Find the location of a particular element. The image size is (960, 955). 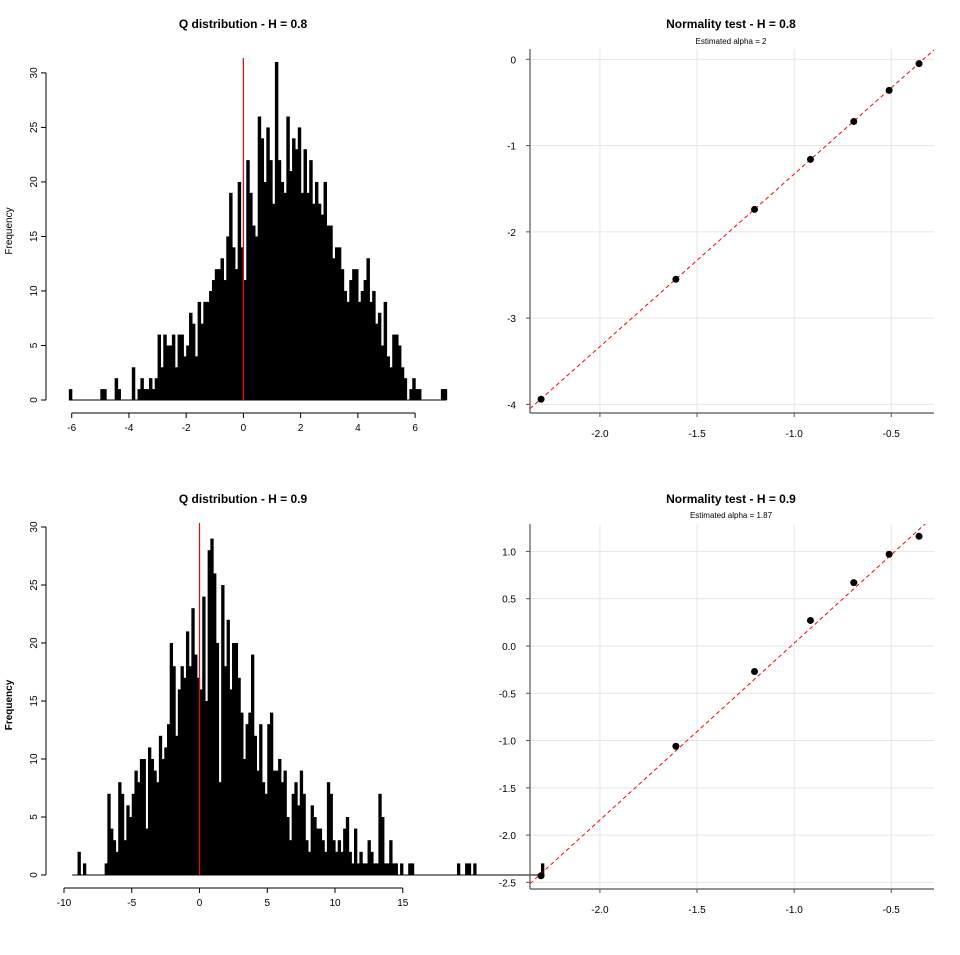

x-tick-label: 0 is located at coordinates (244, 428).